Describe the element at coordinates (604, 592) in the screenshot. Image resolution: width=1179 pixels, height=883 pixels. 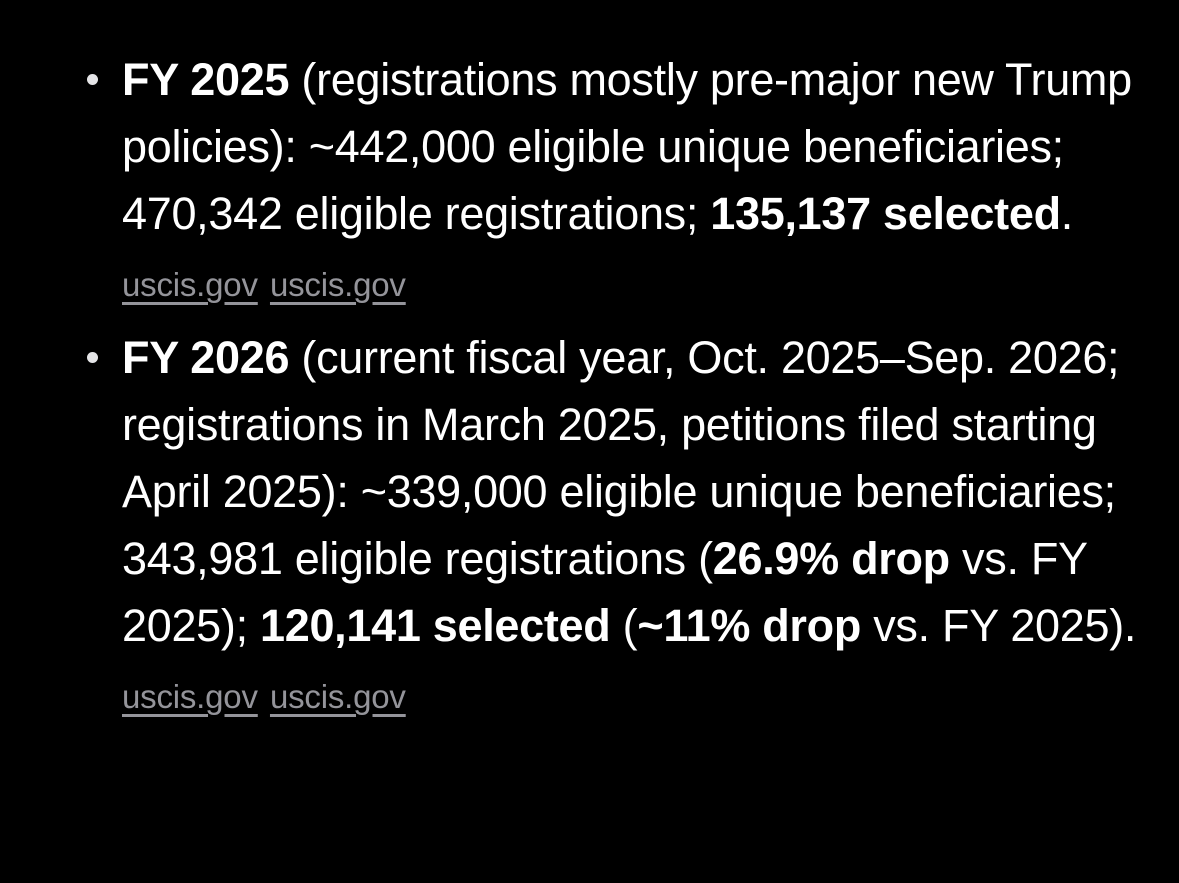
I see `fy2026-text-2: vs. FY 2025);` at that location.